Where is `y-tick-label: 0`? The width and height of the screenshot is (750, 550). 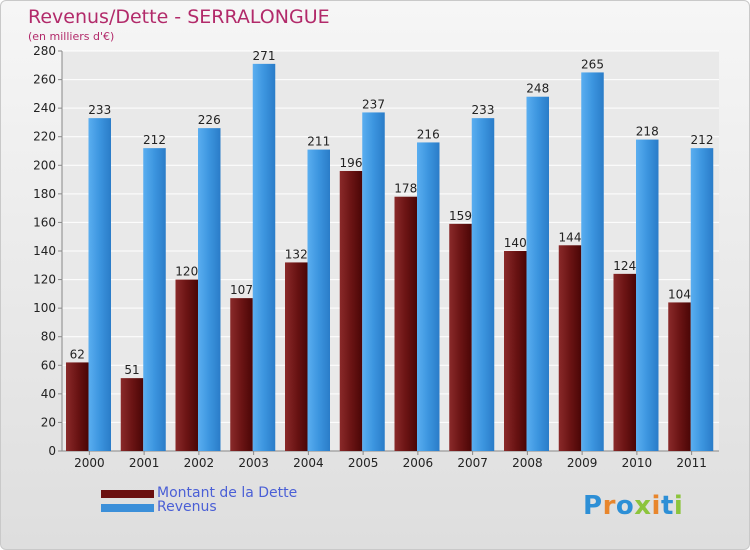
y-tick-label: 0 is located at coordinates (52, 451).